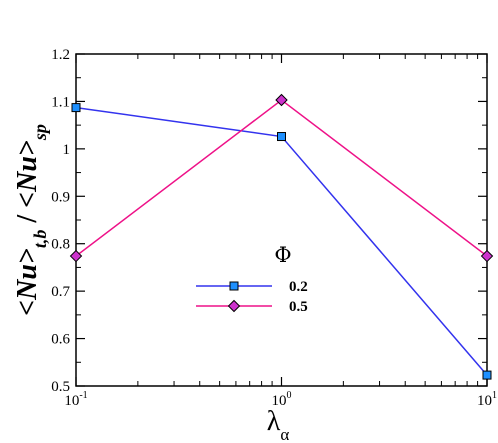 The image size is (498, 443). Describe the element at coordinates (60, 292) in the screenshot. I see `y-tick-label: 0.7` at that location.